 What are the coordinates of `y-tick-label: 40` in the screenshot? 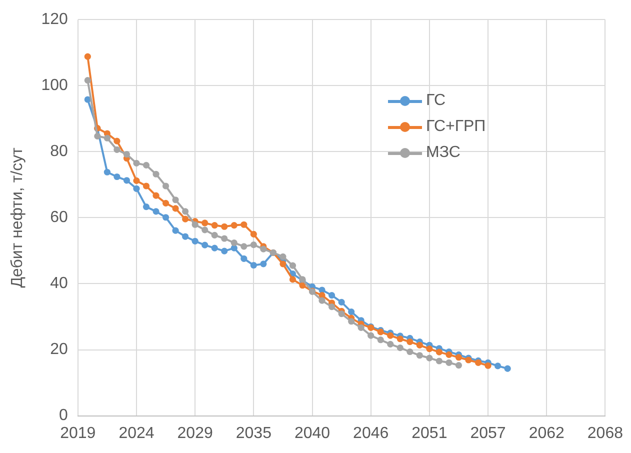 It's located at (59, 283).